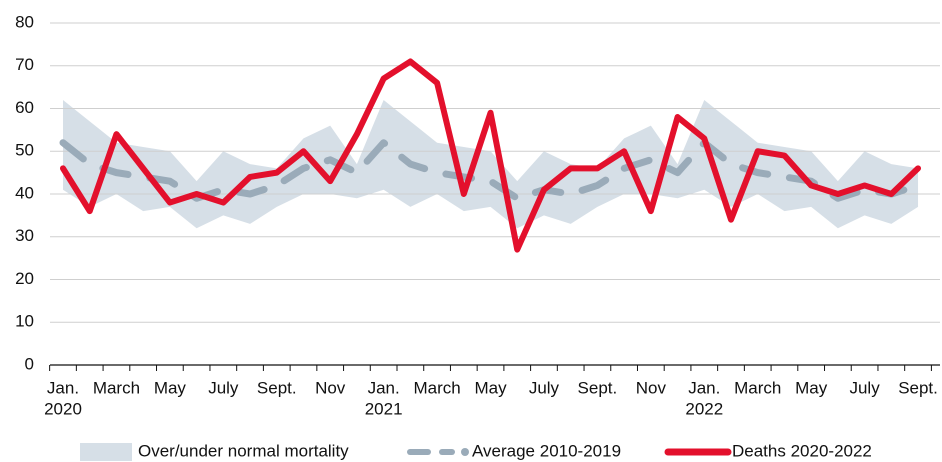 The width and height of the screenshot is (942, 462). What do you see at coordinates (24, 278) in the screenshot?
I see `y-tick-label: 20` at bounding box center [24, 278].